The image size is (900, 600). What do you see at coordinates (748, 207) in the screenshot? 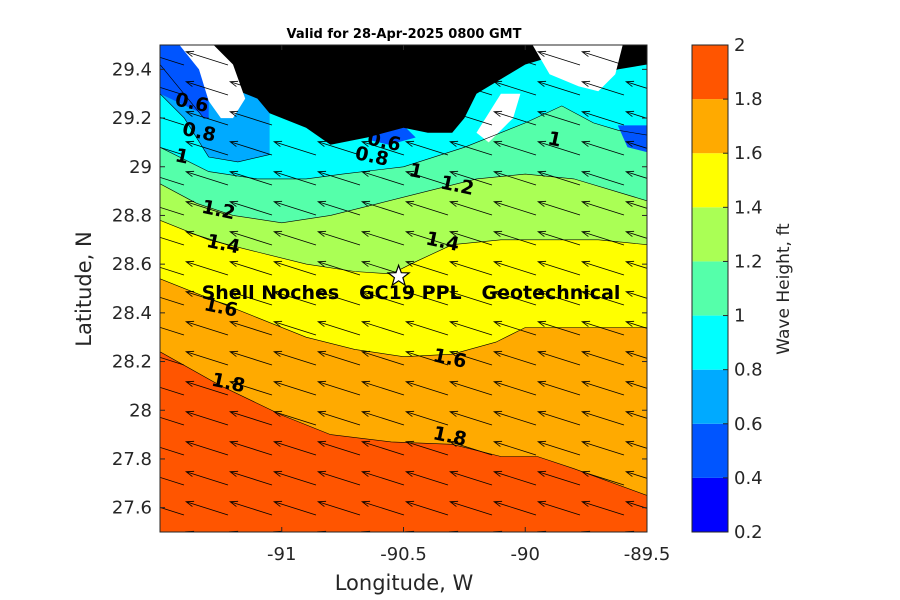
I see `colorbar-tick-label: 1.4` at bounding box center [748, 207].